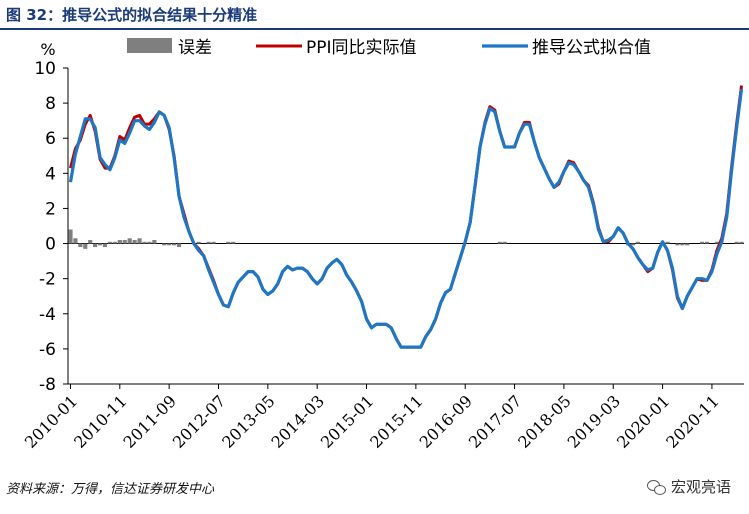 Image resolution: width=749 pixels, height=514 pixels. I want to click on x-tick-label: 2020-11, so click(692, 421).